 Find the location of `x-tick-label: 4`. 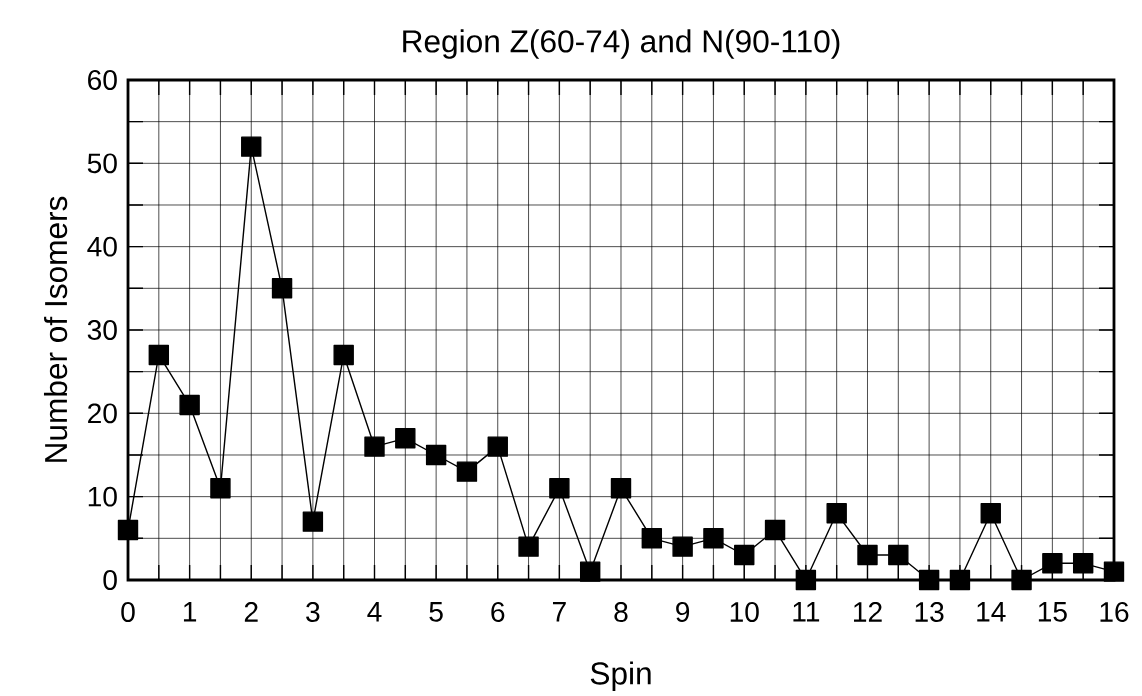

x-tick-label: 4 is located at coordinates (374, 612).